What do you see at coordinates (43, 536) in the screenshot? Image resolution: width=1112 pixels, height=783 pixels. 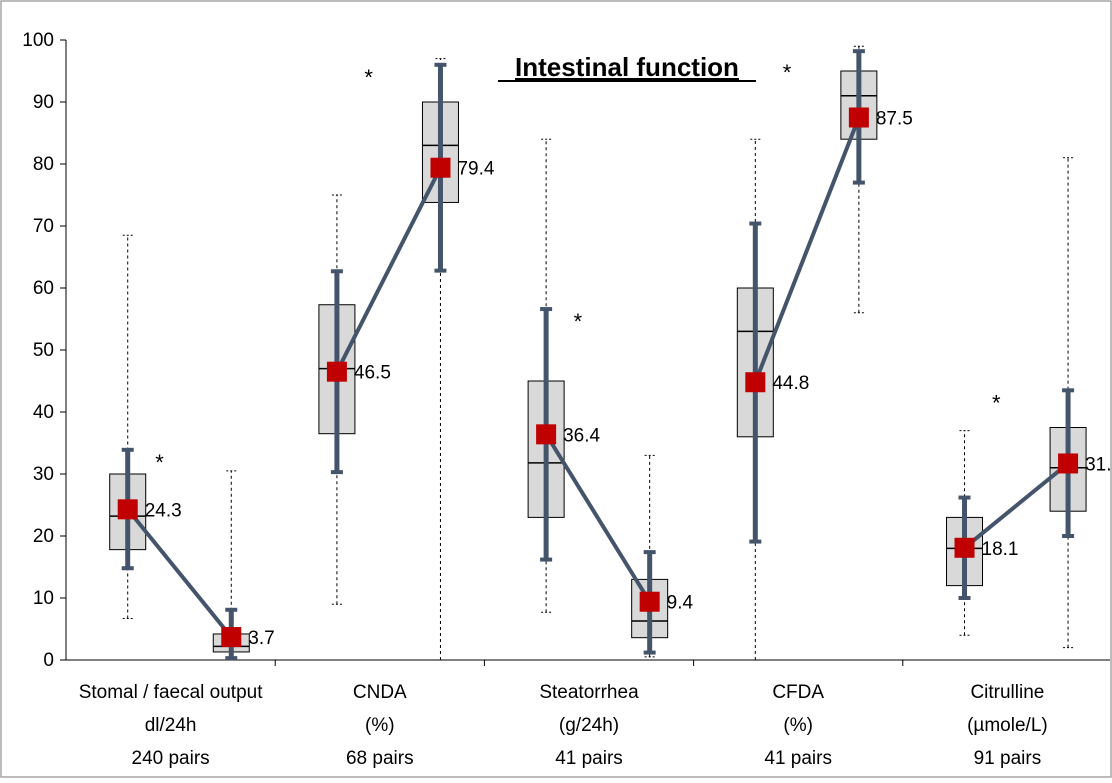 I see `y-tick-label: 20` at bounding box center [43, 536].